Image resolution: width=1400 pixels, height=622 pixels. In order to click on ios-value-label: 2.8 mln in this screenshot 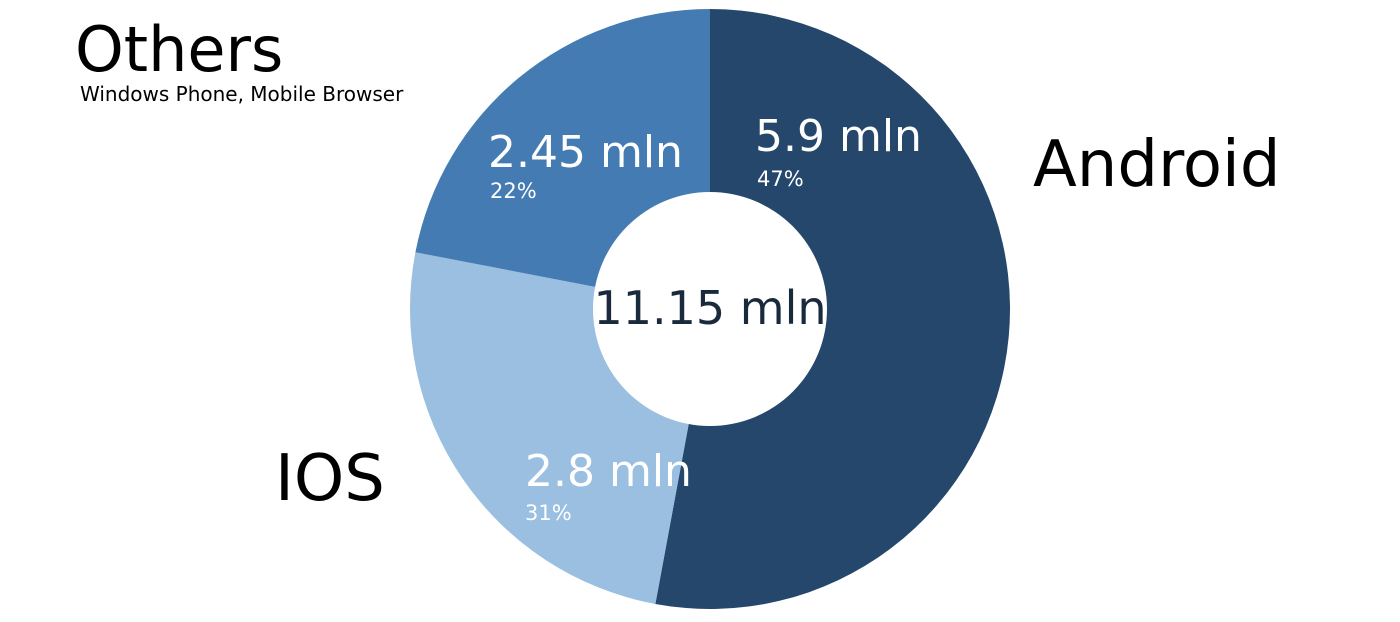, I will do `click(608, 471)`.